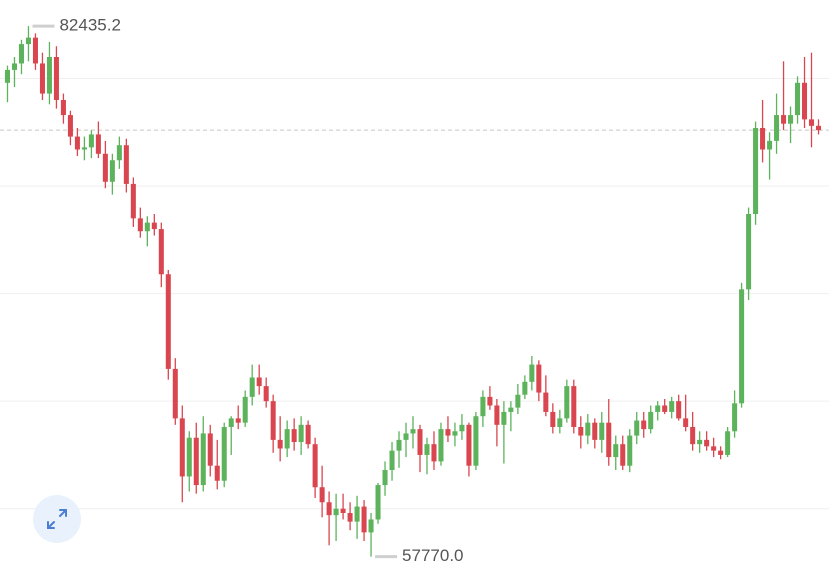 This screenshot has height=584, width=829. What do you see at coordinates (89, 25) in the screenshot?
I see `high-label: 82435.2` at bounding box center [89, 25].